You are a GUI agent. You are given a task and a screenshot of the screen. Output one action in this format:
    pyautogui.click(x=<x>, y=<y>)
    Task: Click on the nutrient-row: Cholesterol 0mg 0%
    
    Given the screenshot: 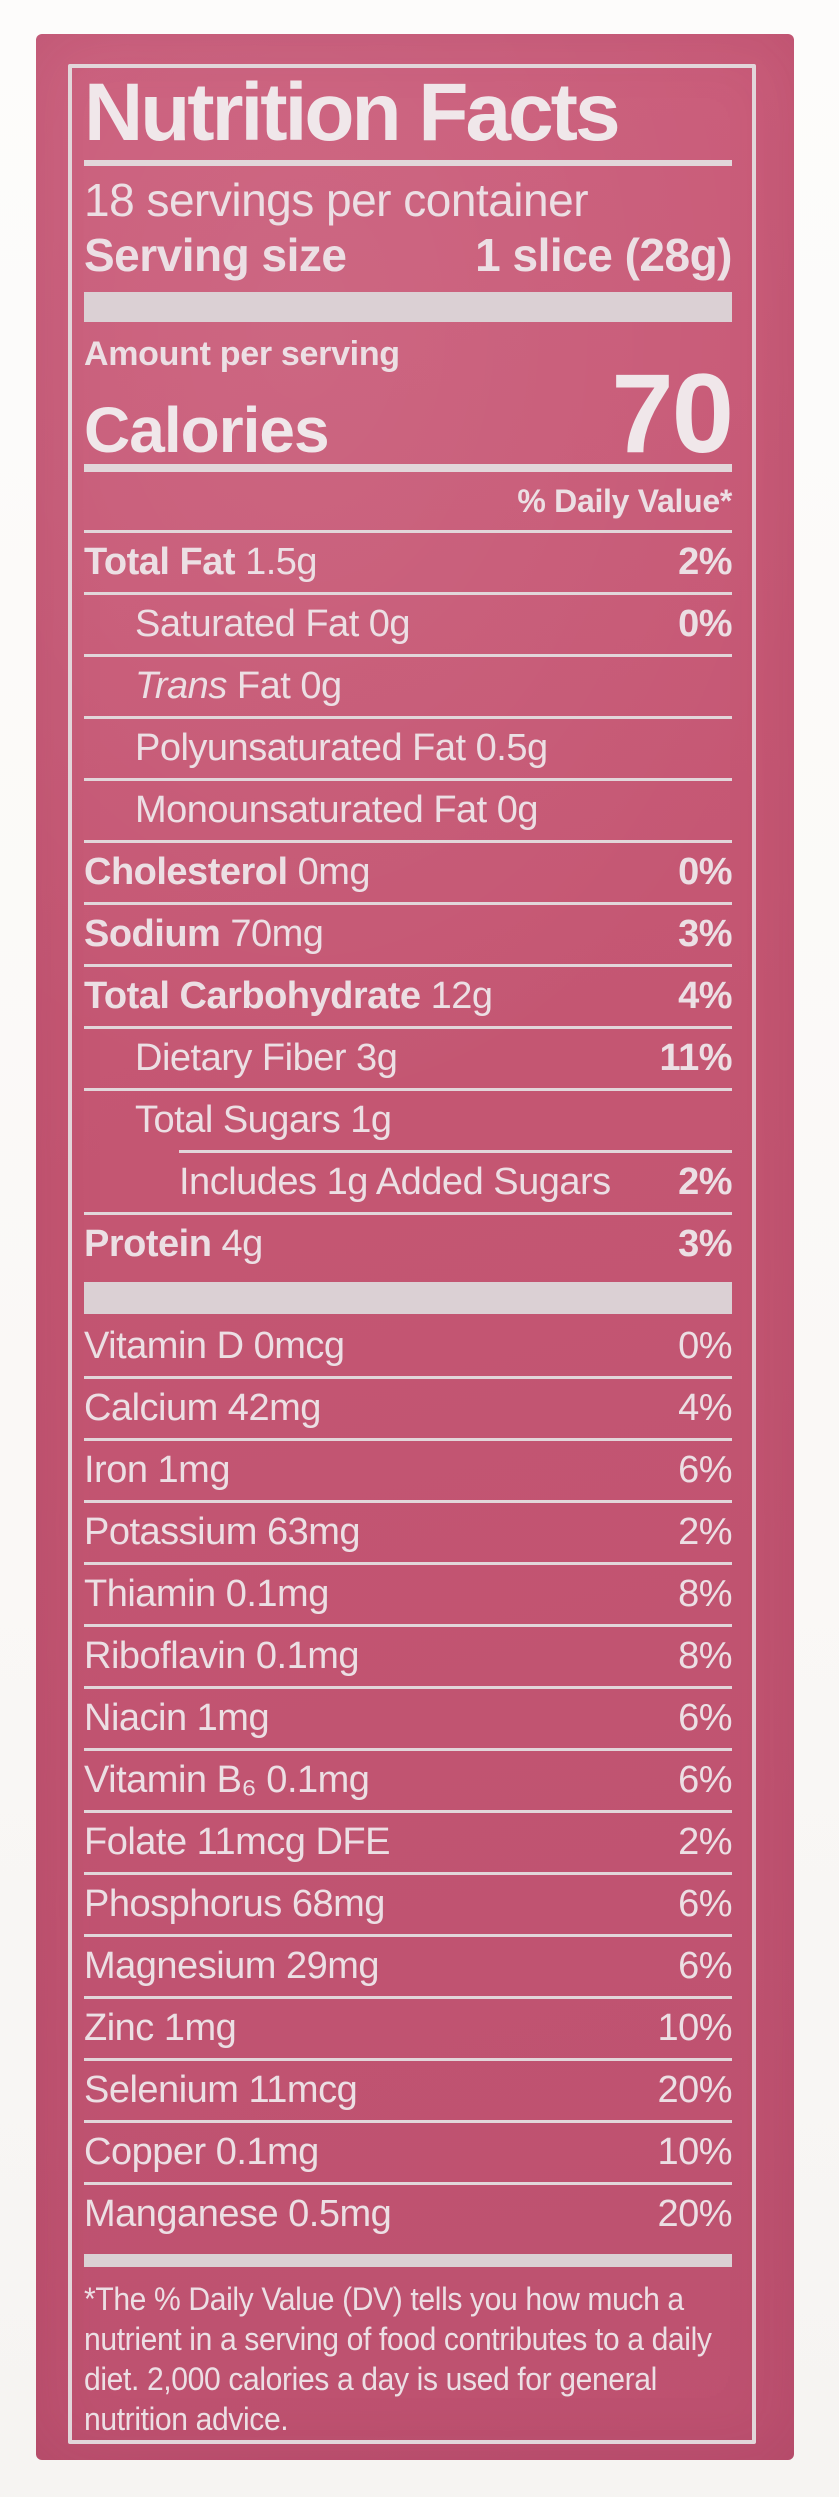 What is the action you would take?
    pyautogui.click(x=408, y=870)
    